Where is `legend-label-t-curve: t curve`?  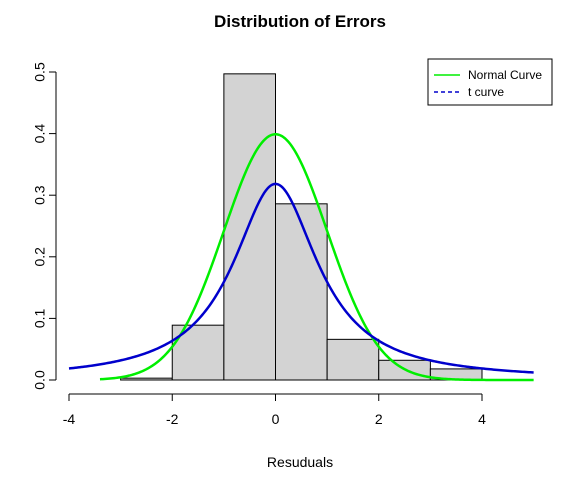
legend-label-t-curve: t curve is located at coordinates (486, 92).